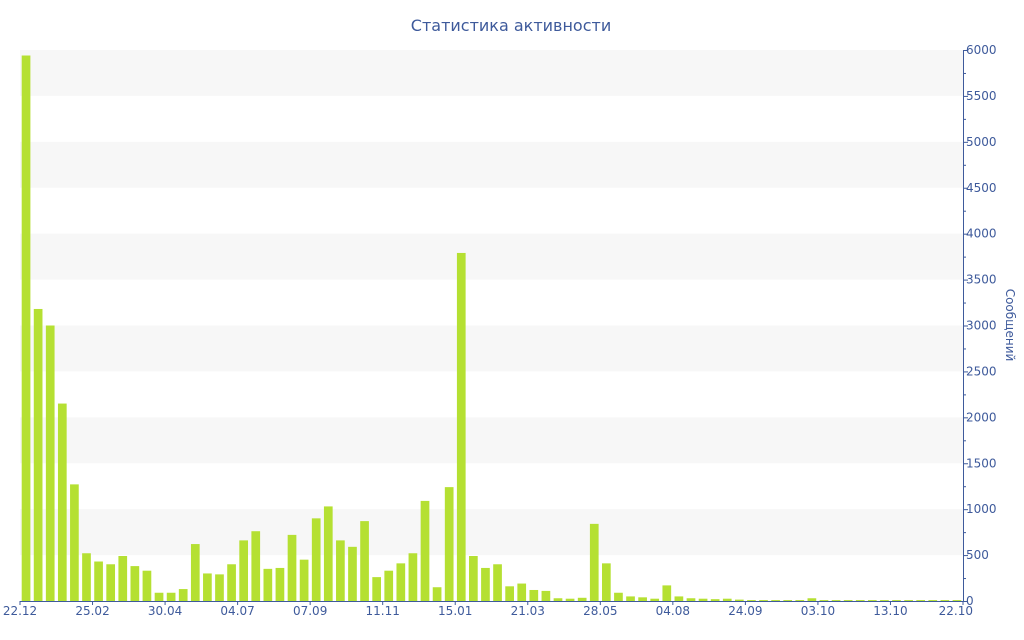  Describe the element at coordinates (20, 611) in the screenshot. I see `x-tick-label: 22.12` at that location.